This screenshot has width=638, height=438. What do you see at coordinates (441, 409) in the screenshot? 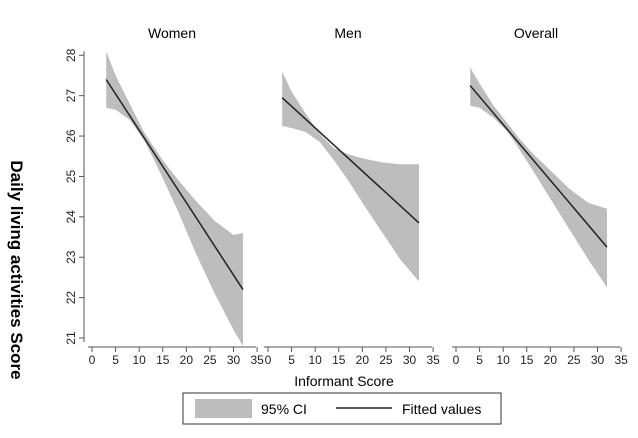
I see `legend-line-label: Fitted values` at bounding box center [441, 409].